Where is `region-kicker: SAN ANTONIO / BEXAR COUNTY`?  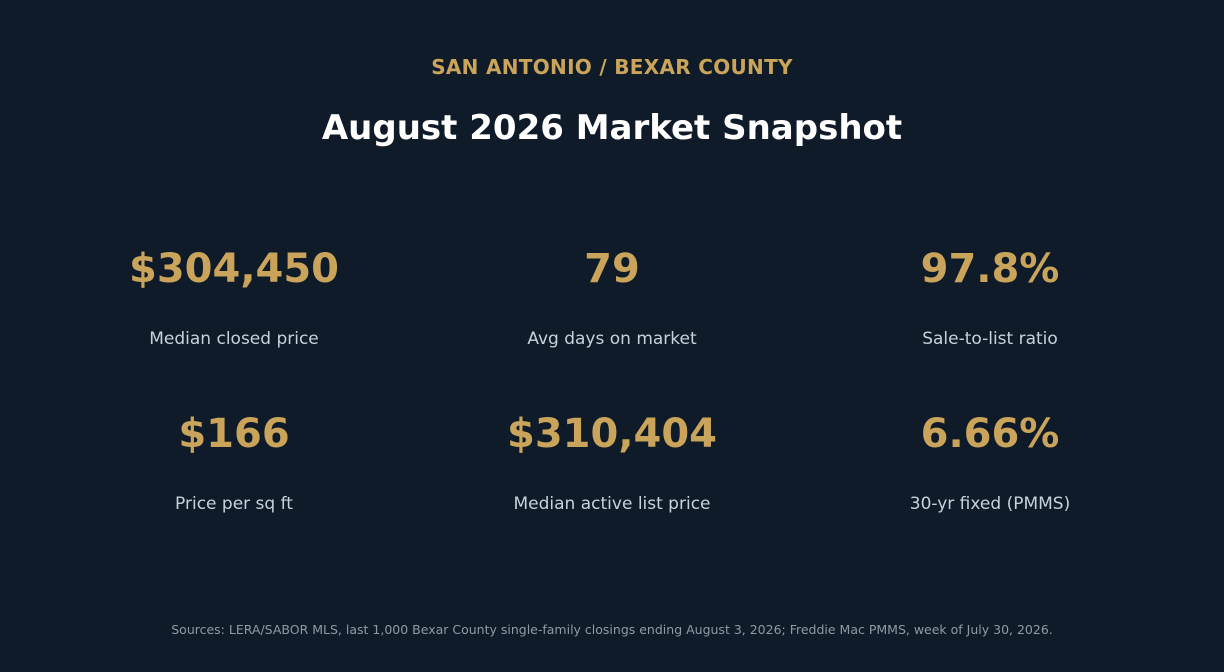 region-kicker: SAN ANTONIO / BEXAR COUNTY is located at coordinates (612, 67).